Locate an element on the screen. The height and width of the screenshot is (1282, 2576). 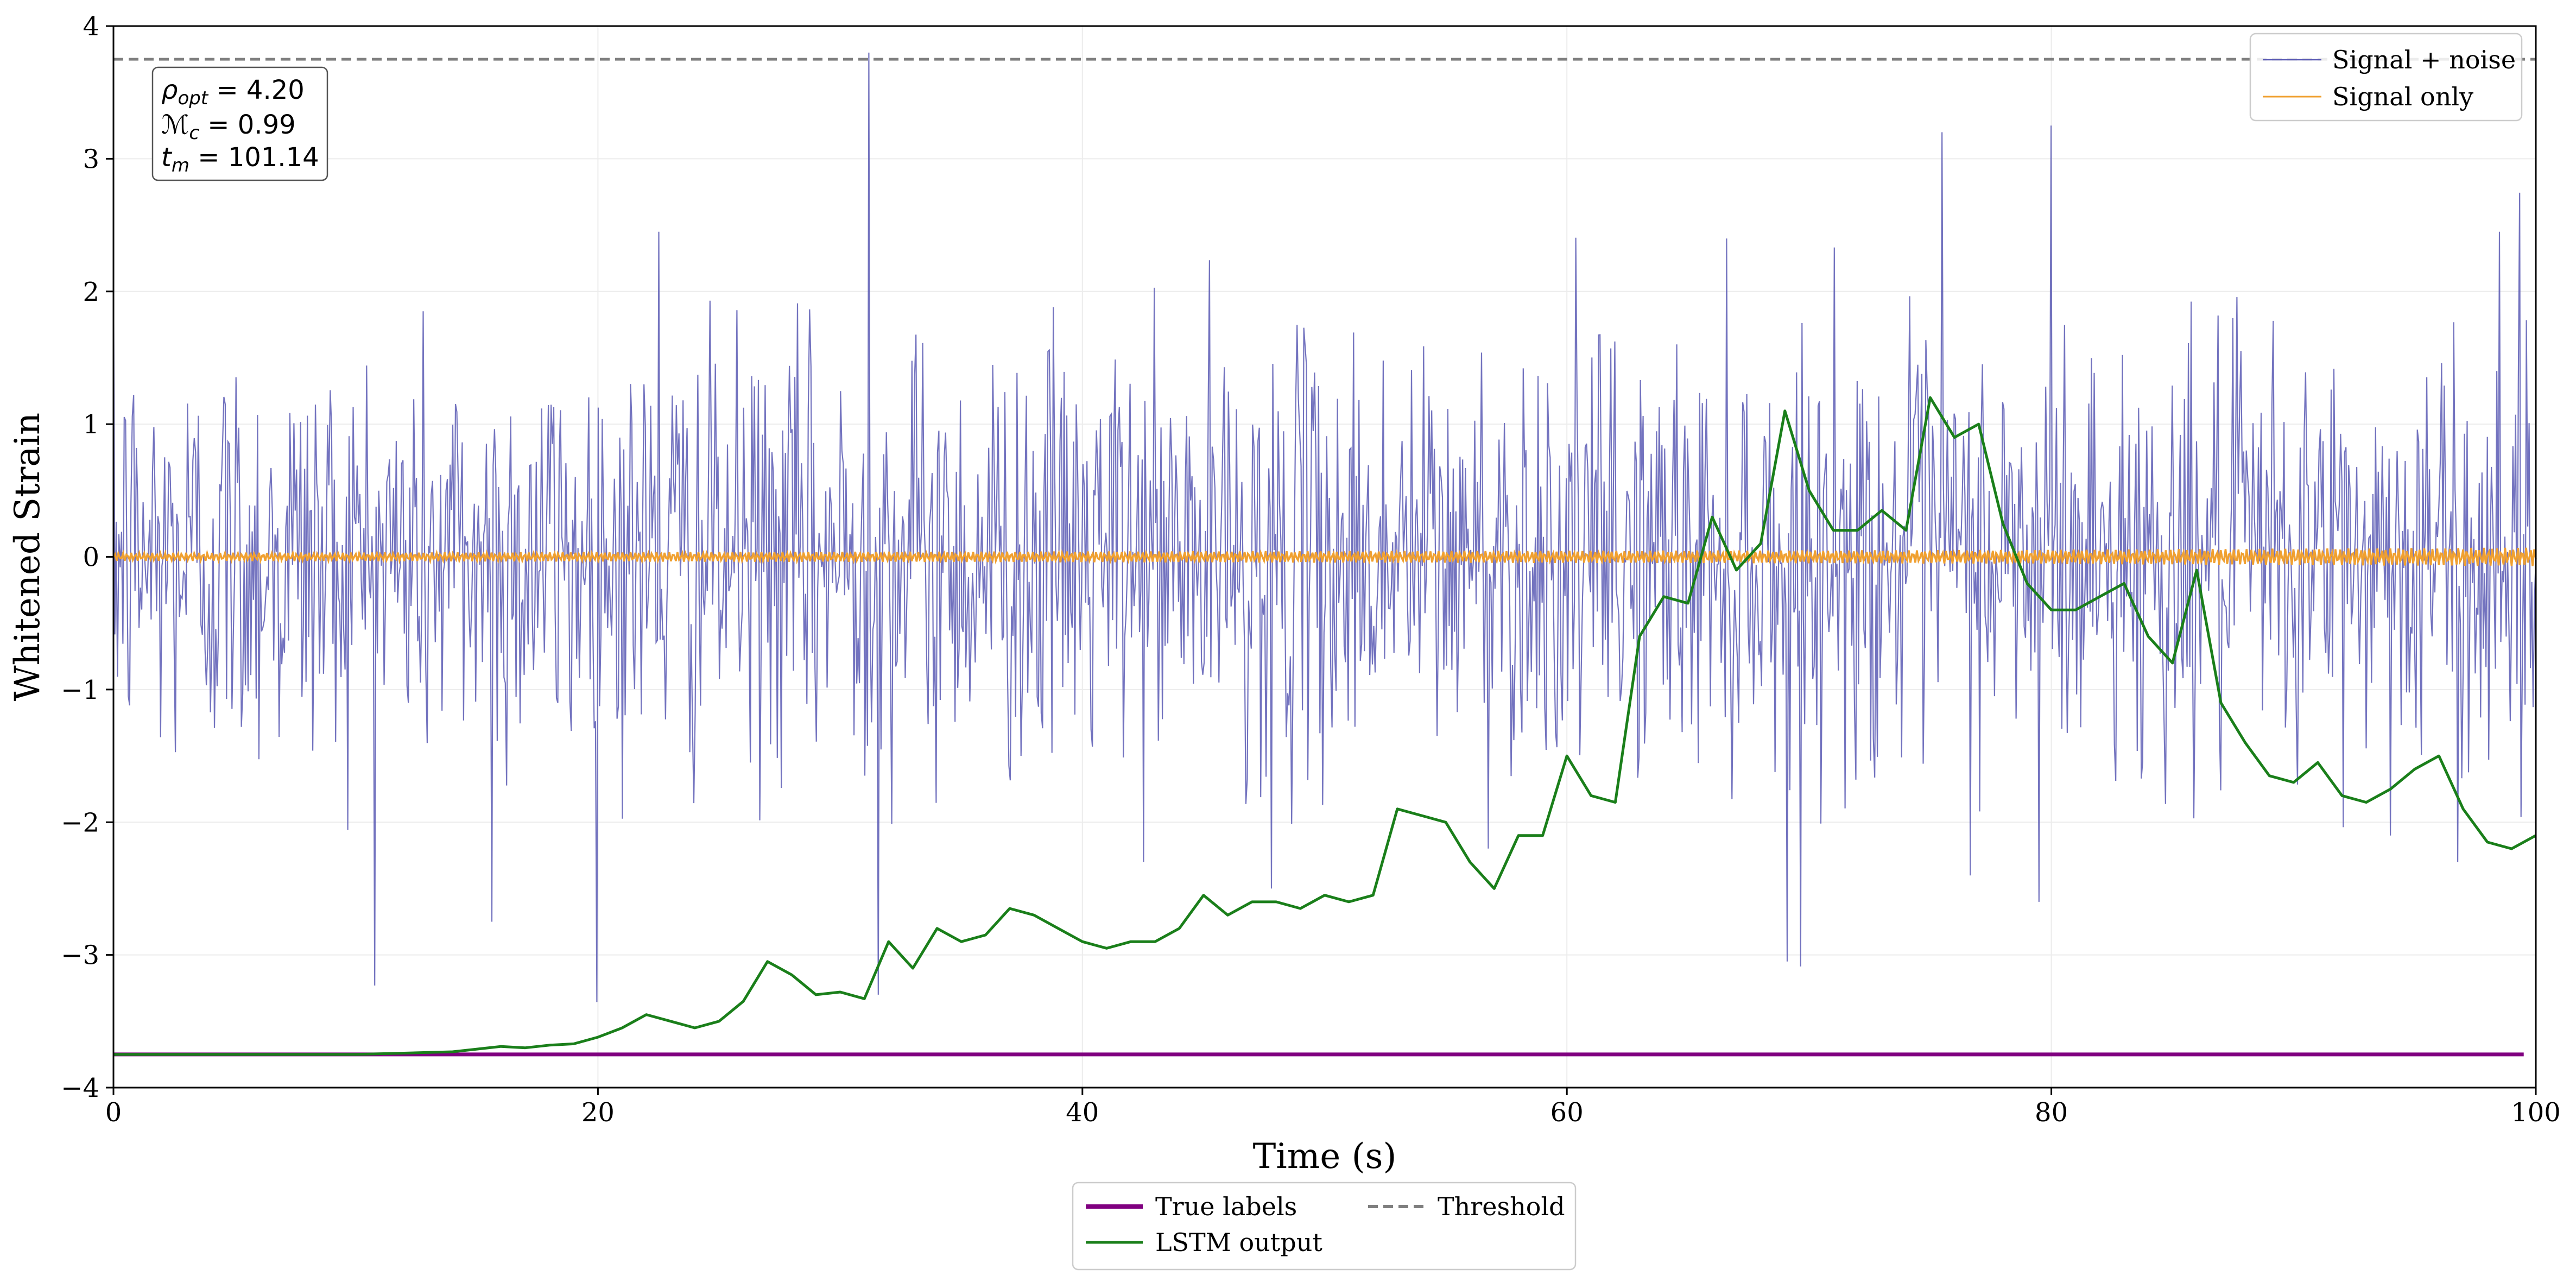
y-tick-label: 2 is located at coordinates (91, 292).